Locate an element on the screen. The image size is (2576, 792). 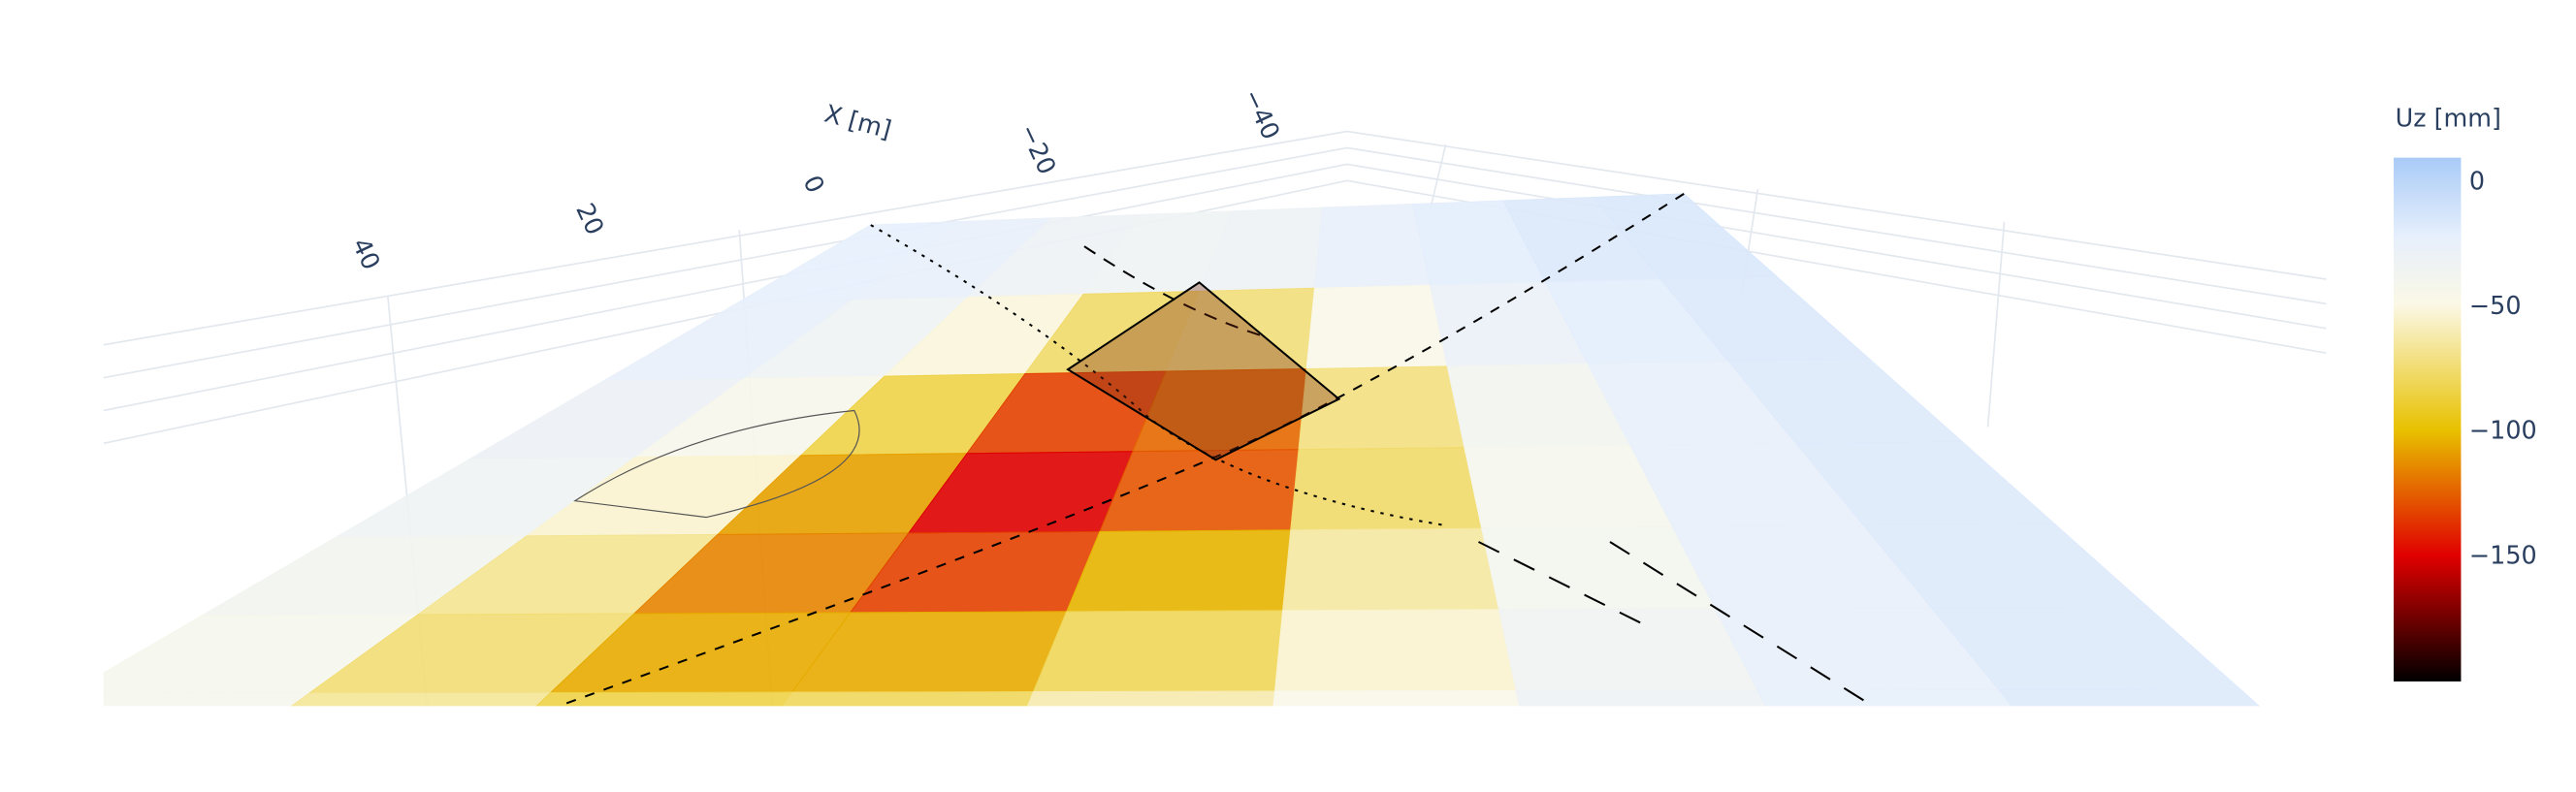
x-tick-label: −40 is located at coordinates (1262, 113).